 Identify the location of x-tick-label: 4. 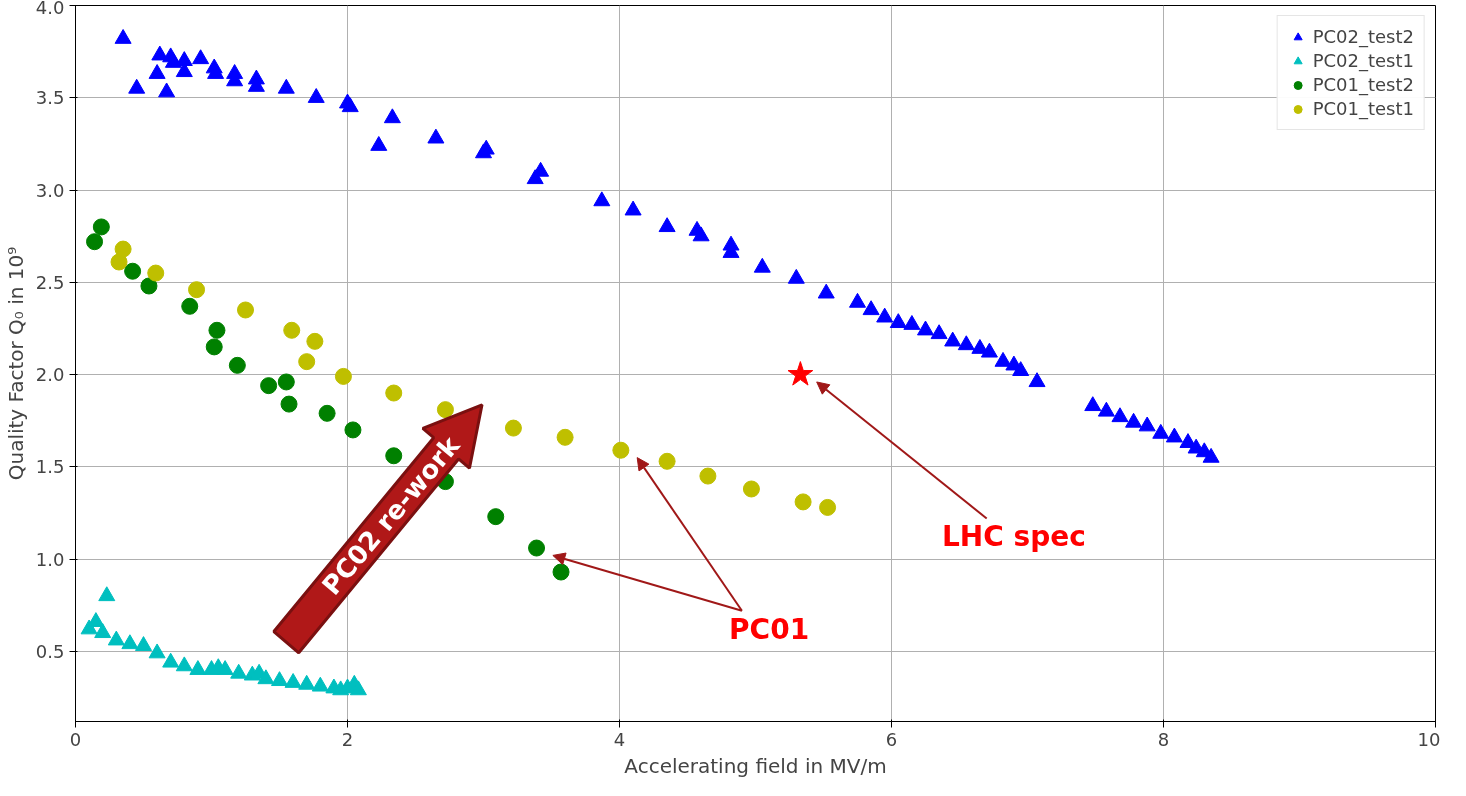
(619, 739).